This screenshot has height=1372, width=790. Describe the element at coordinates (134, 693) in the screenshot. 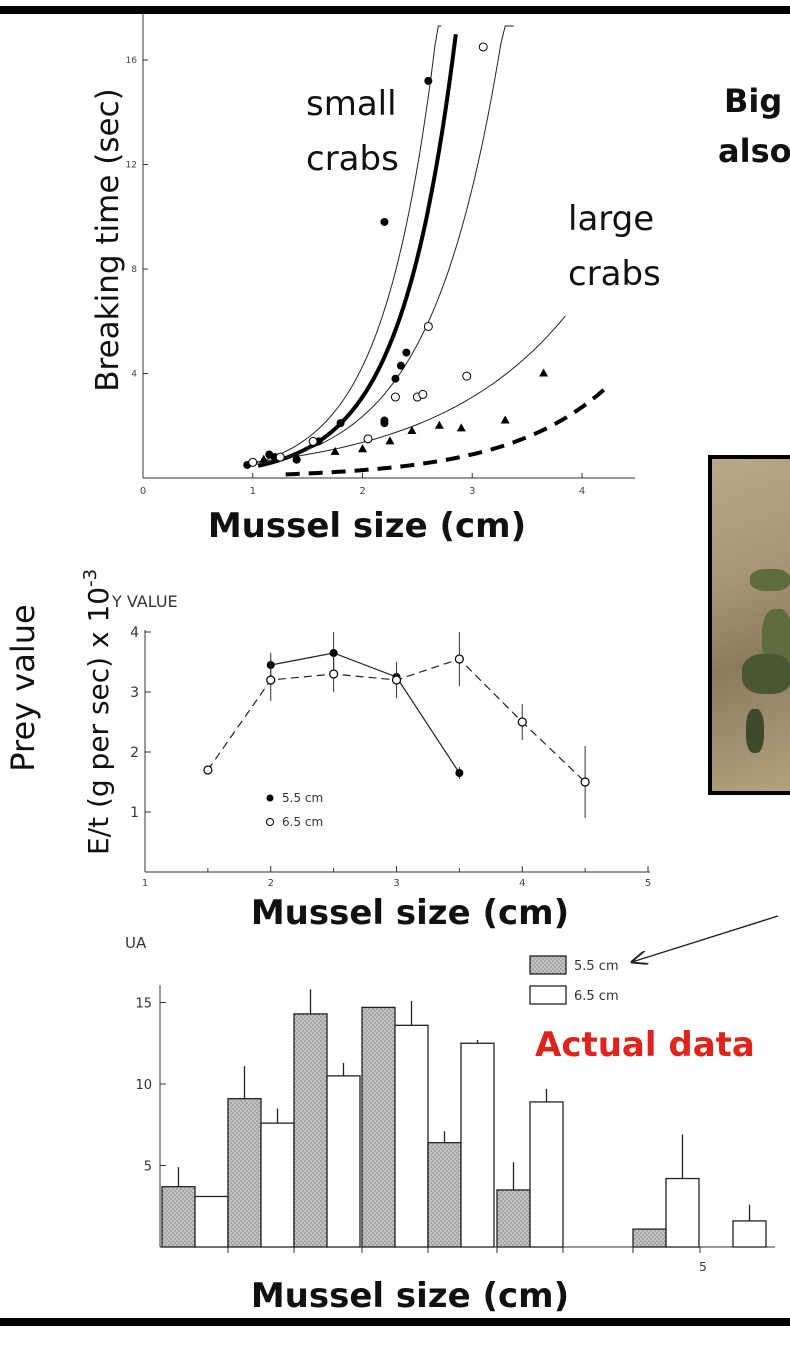

I see `p2-y-tick-label: 3` at that location.